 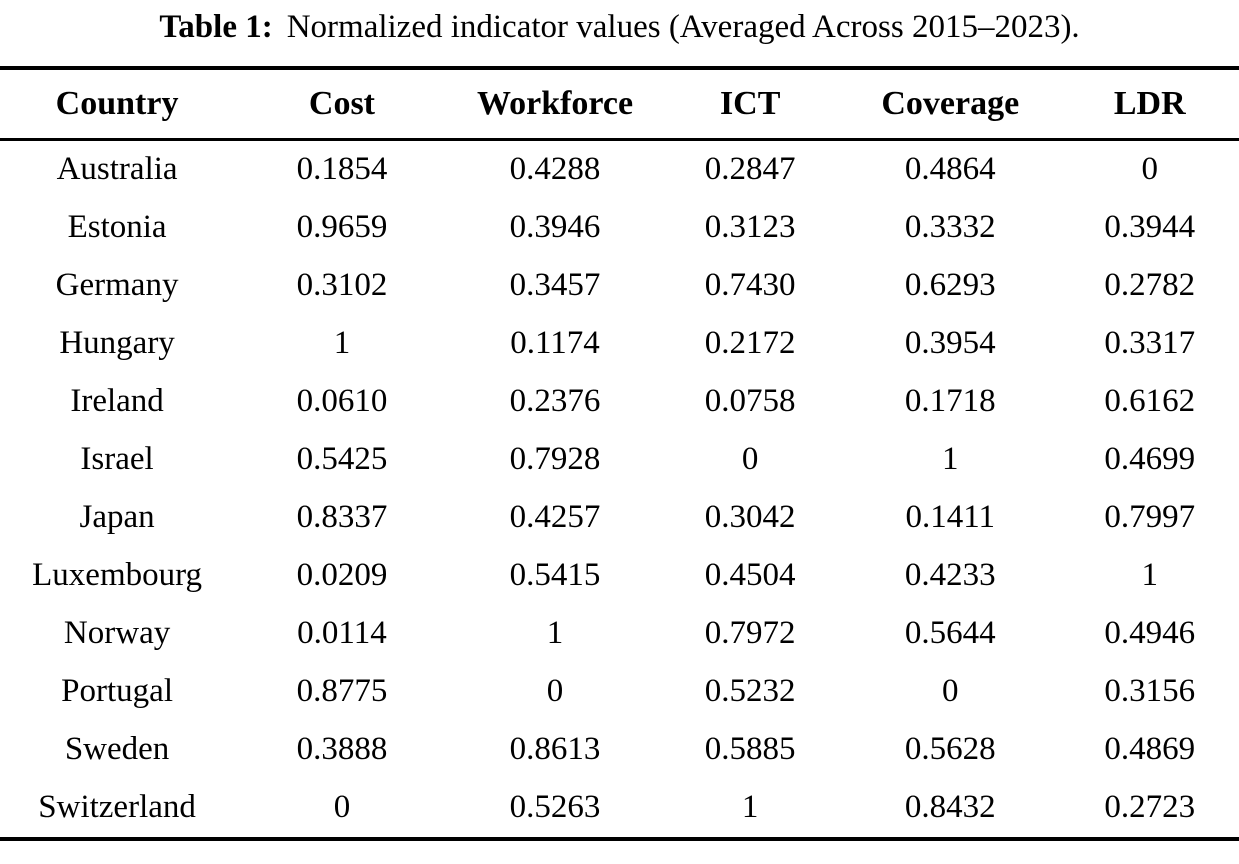 What do you see at coordinates (342, 169) in the screenshot?
I see `cell-value: 0.1854` at bounding box center [342, 169].